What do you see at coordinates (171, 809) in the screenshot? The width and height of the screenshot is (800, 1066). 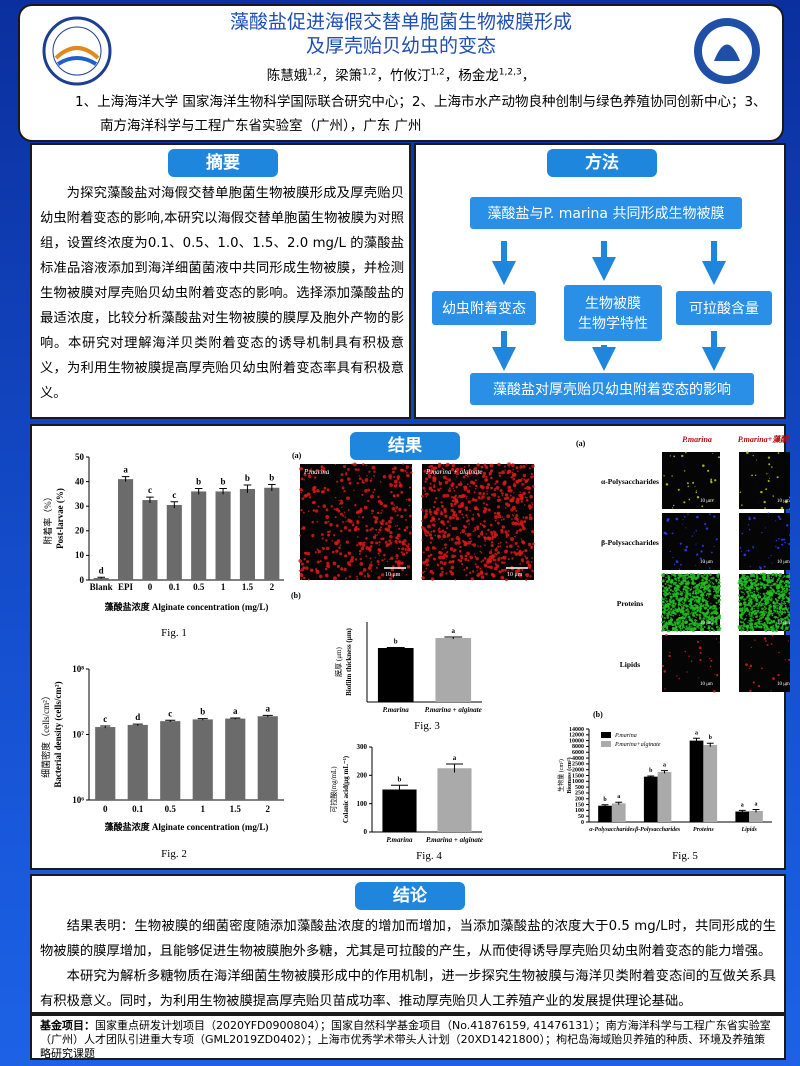 I see `x-tick-label: 0.5` at bounding box center [171, 809].